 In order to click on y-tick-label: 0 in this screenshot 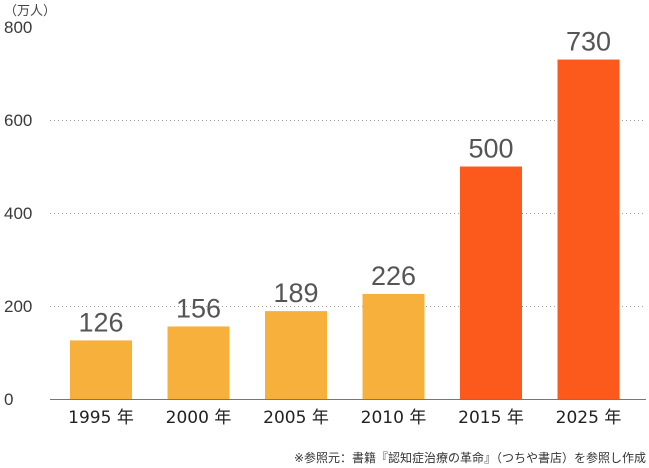, I will do `click(8, 399)`.